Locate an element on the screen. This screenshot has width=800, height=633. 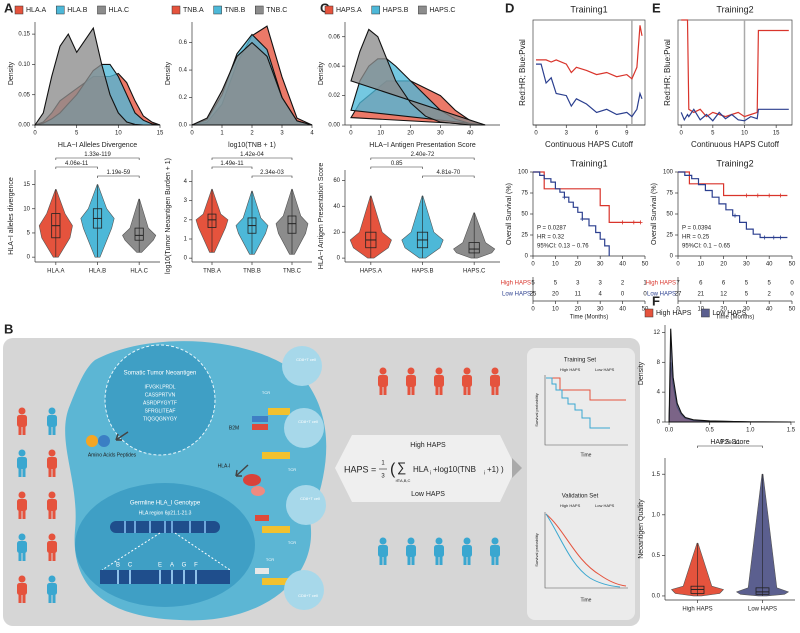
x-tick-label: 15 is located at coordinates (776, 134).